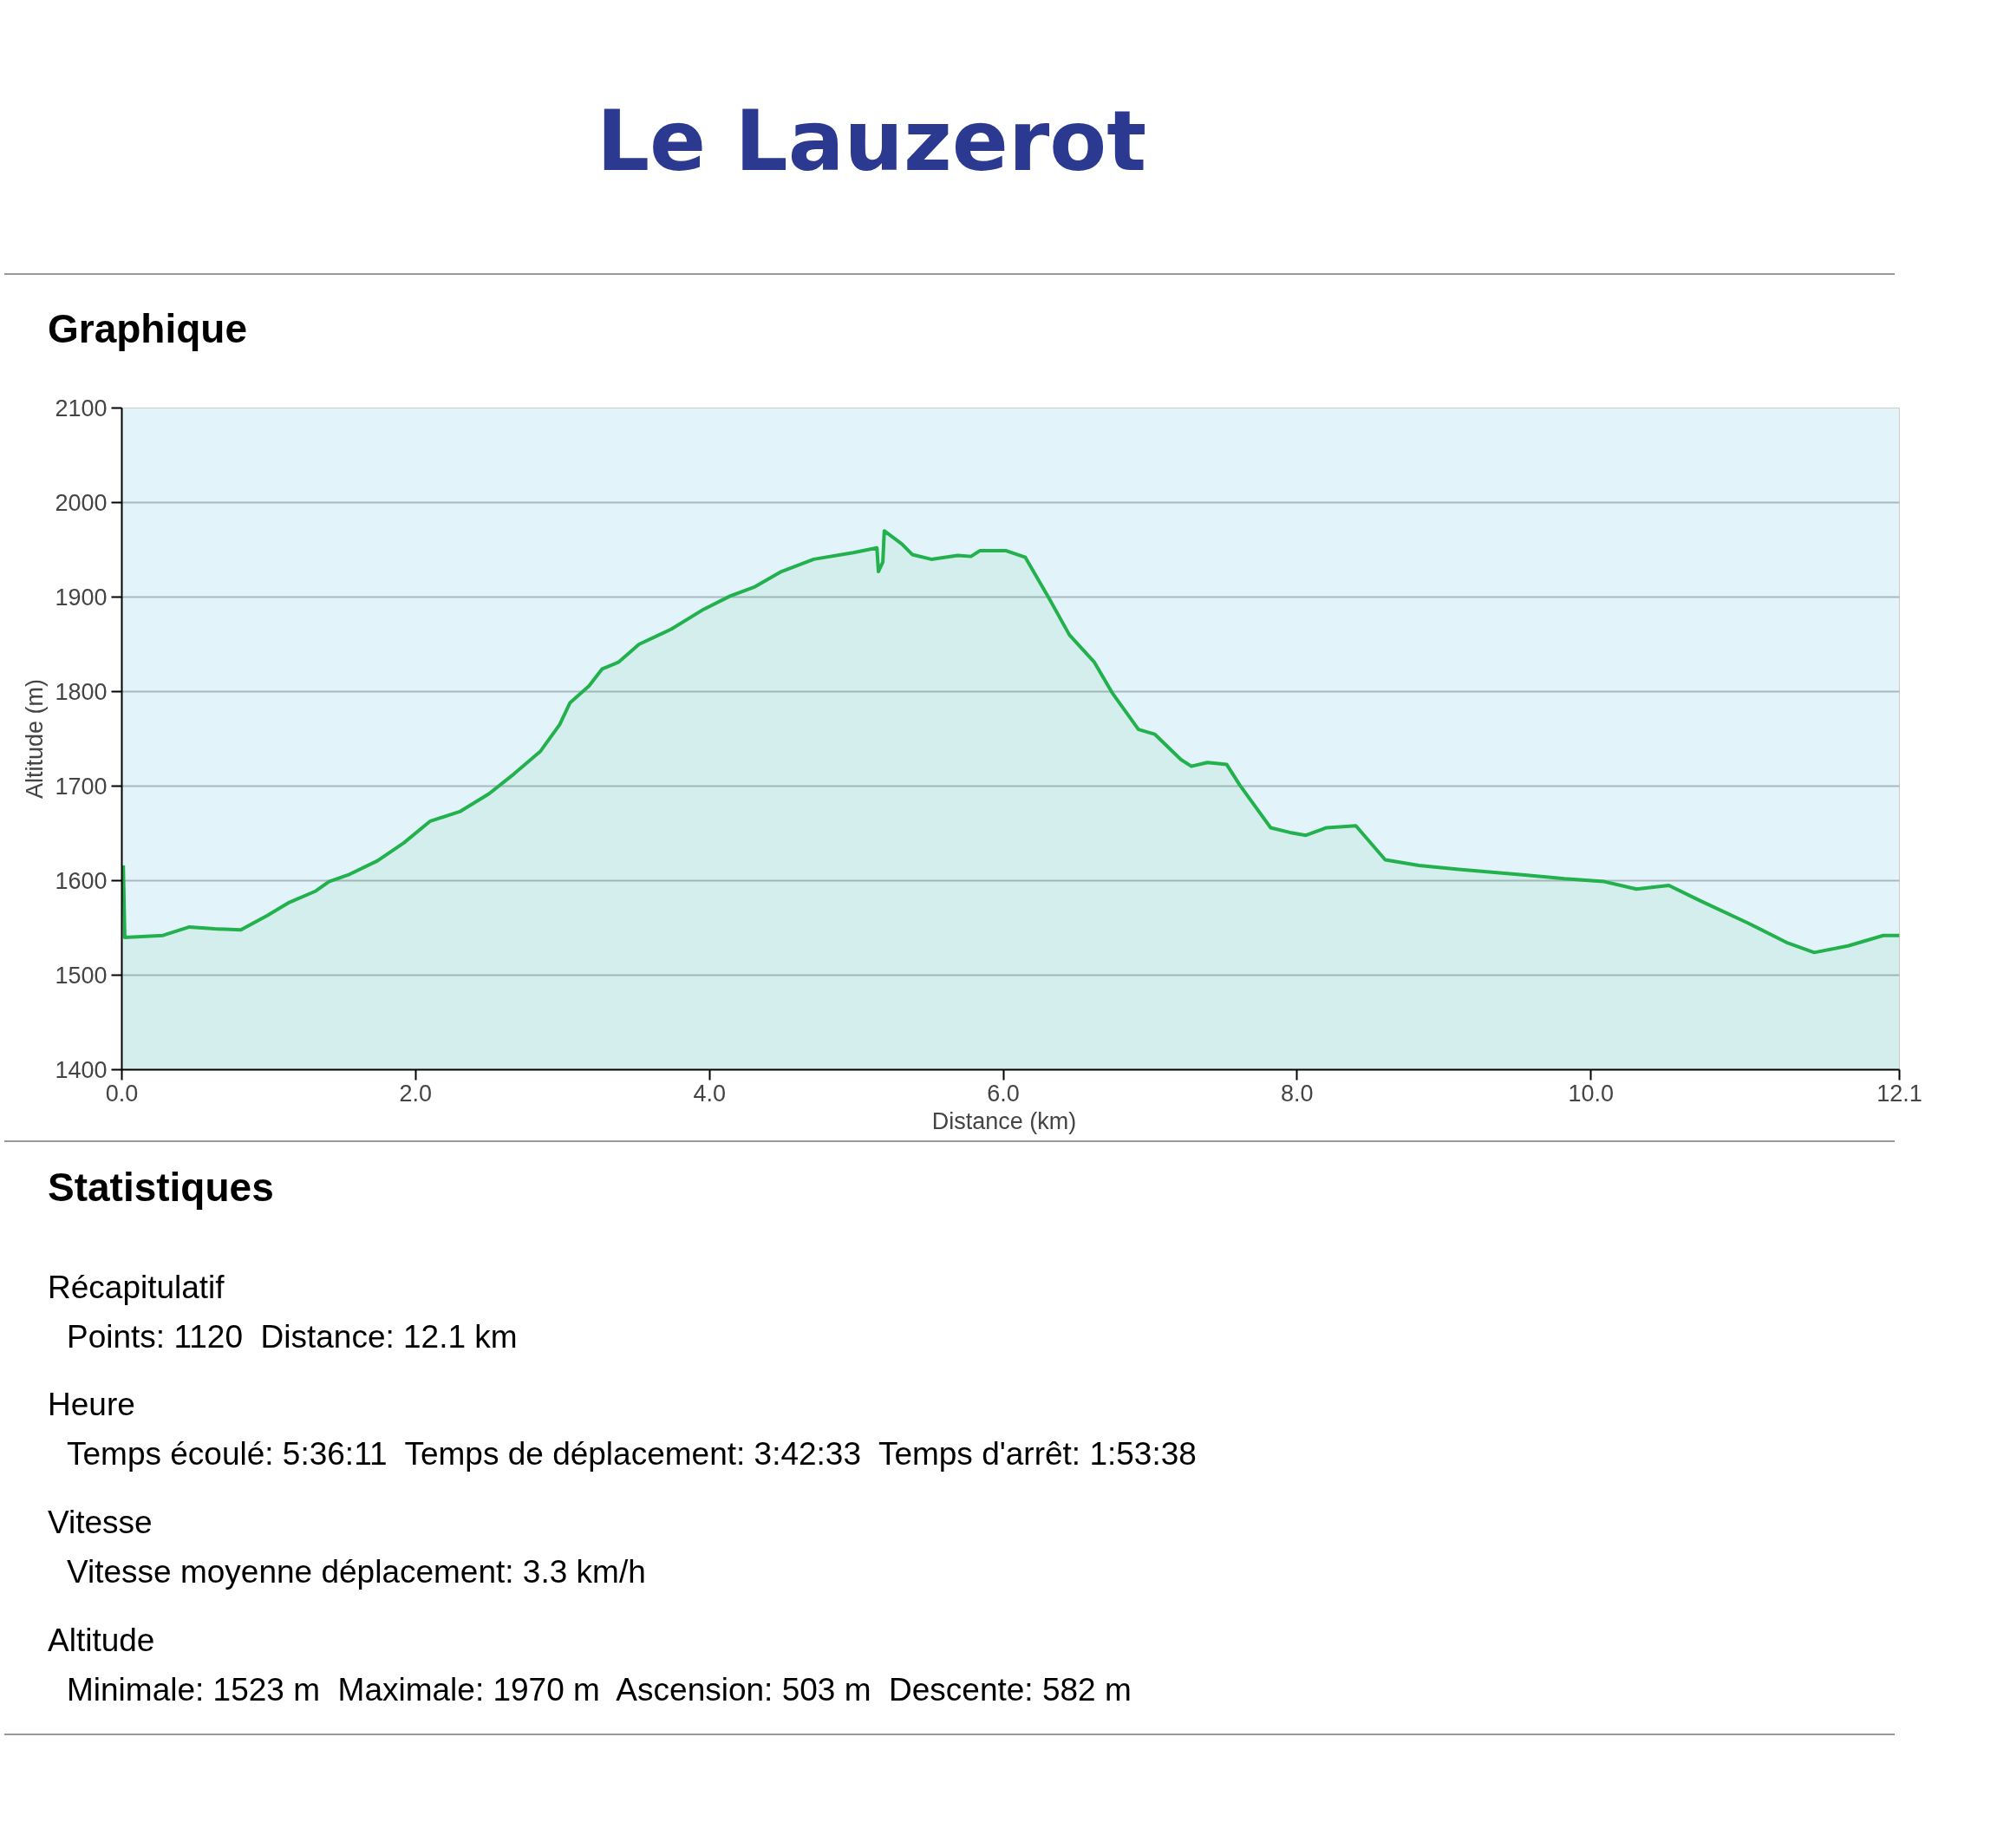 This screenshot has height=1848, width=1997. I want to click on chart-title: Le Lauzerot, so click(871, 142).